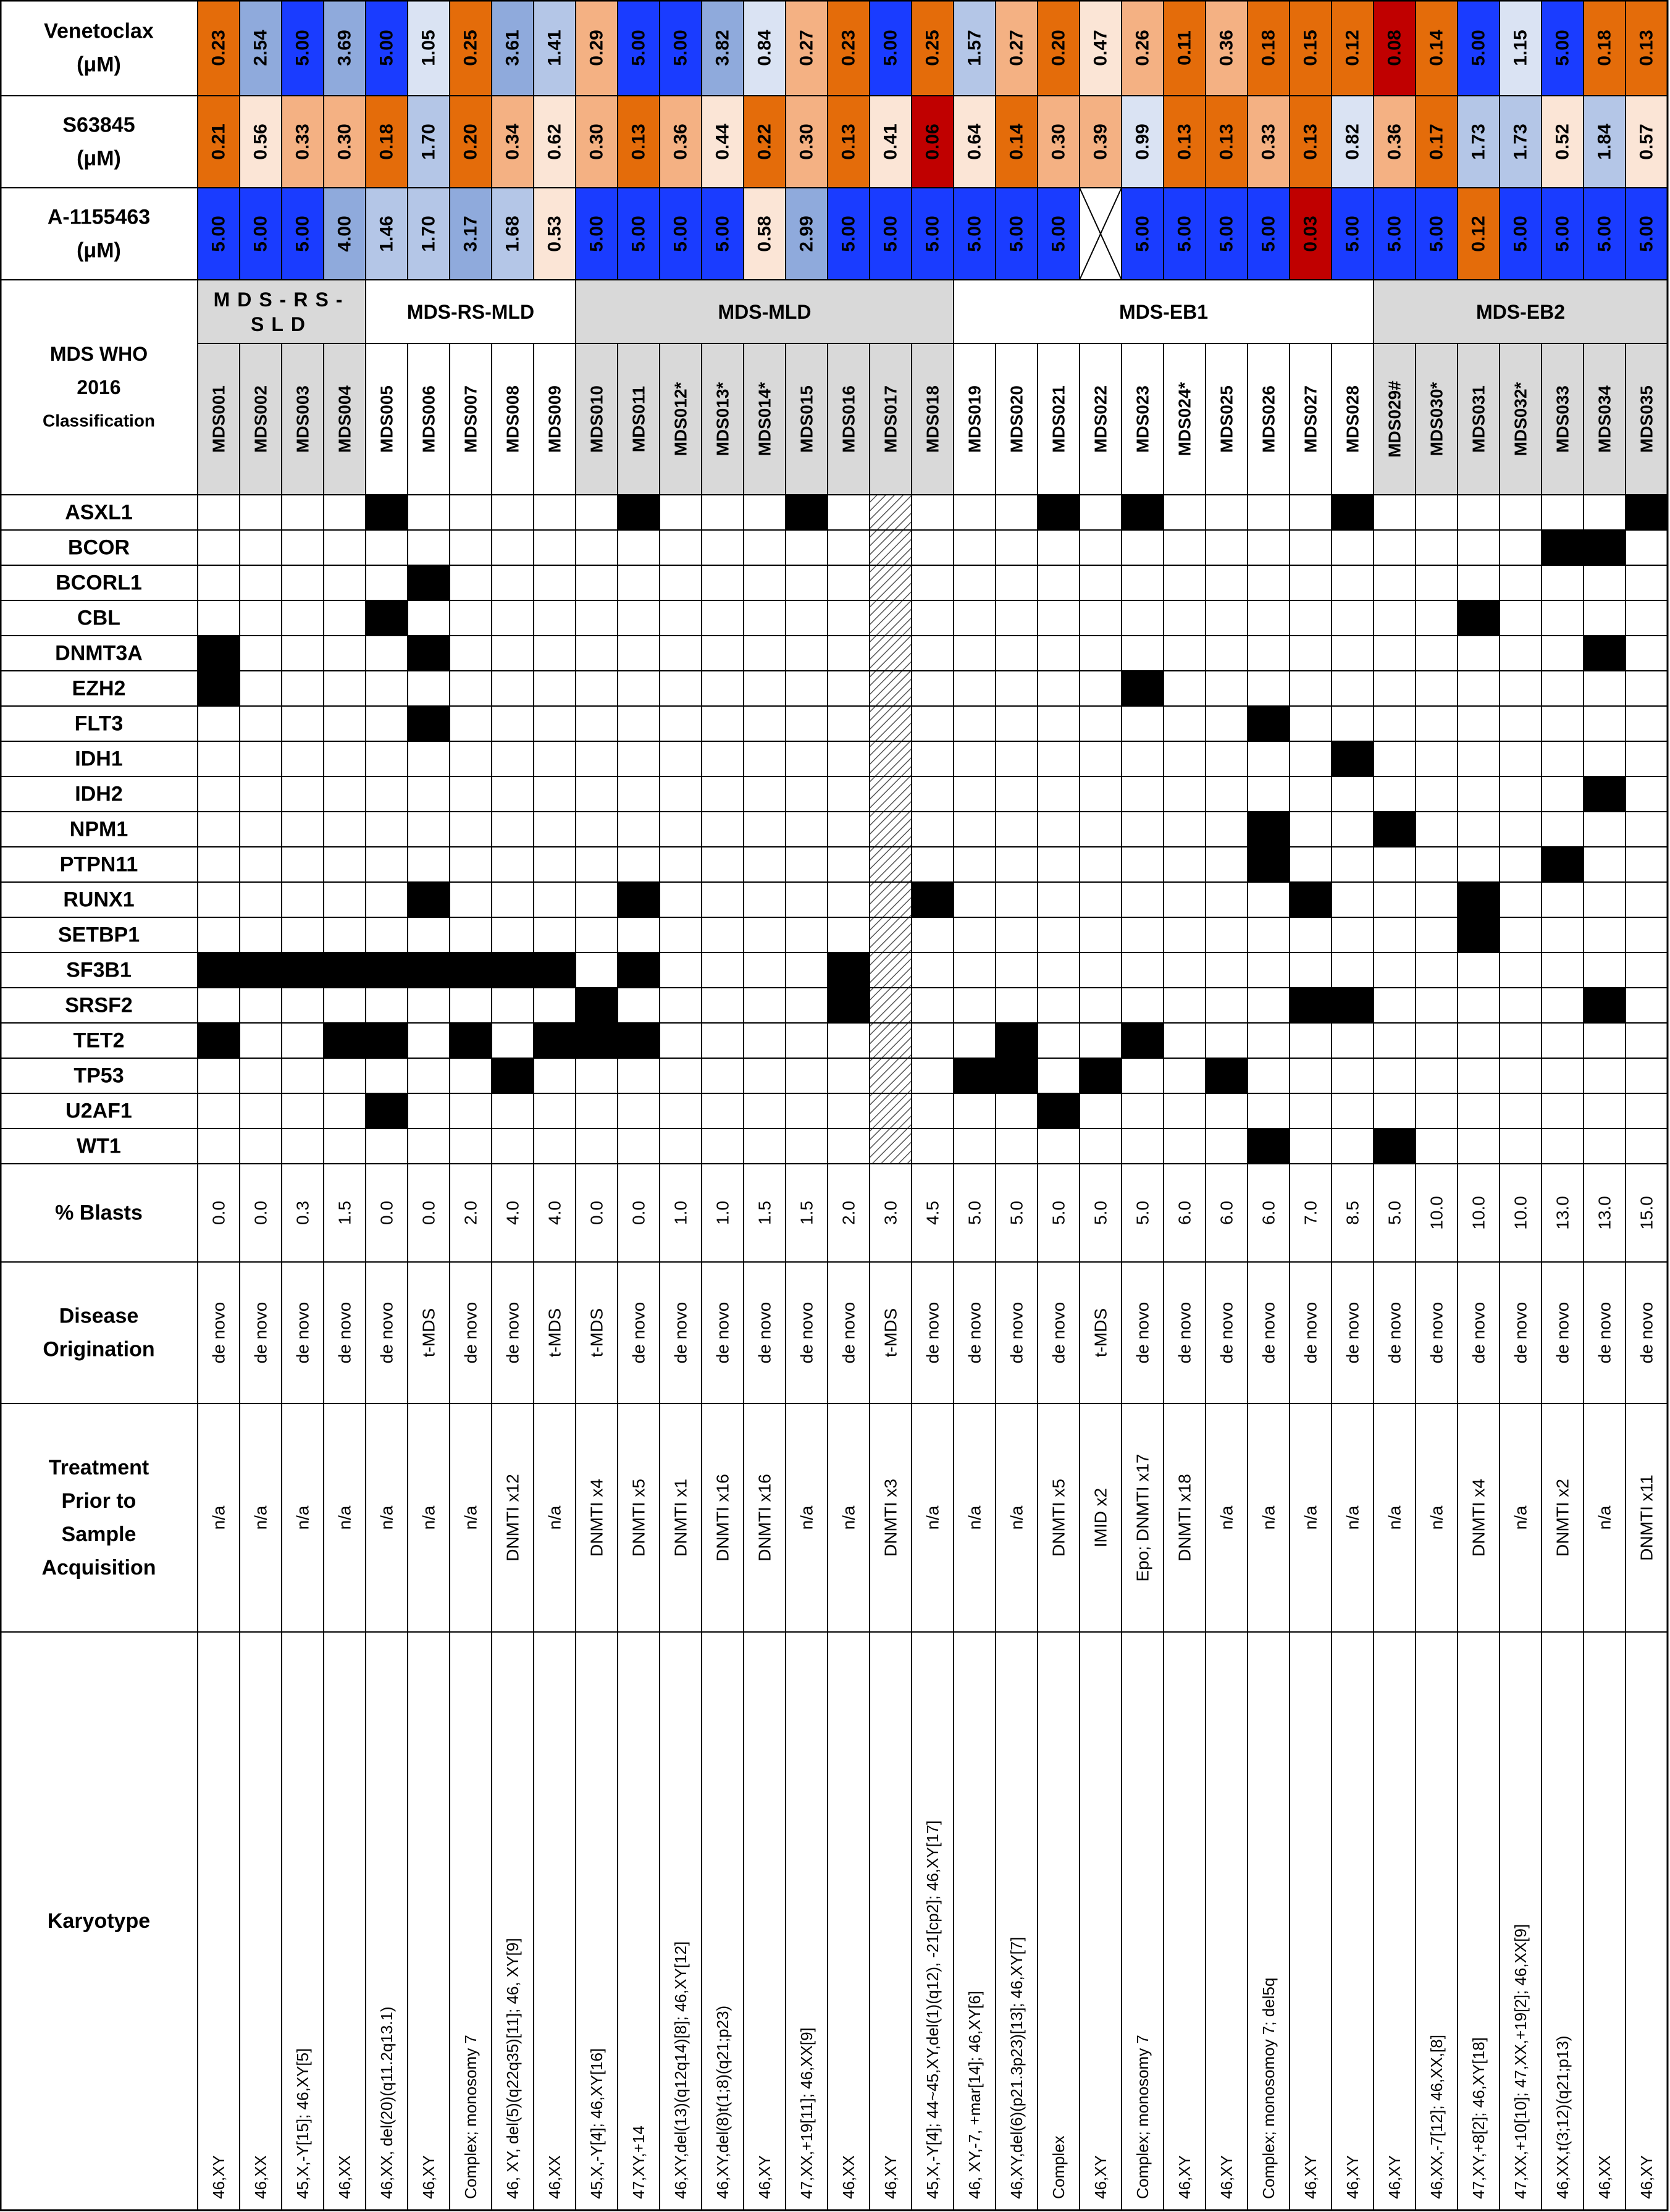 Image resolution: width=1670 pixels, height=2212 pixels. What do you see at coordinates (99, 1213) in the screenshot?
I see `row-header-cell` at bounding box center [99, 1213].